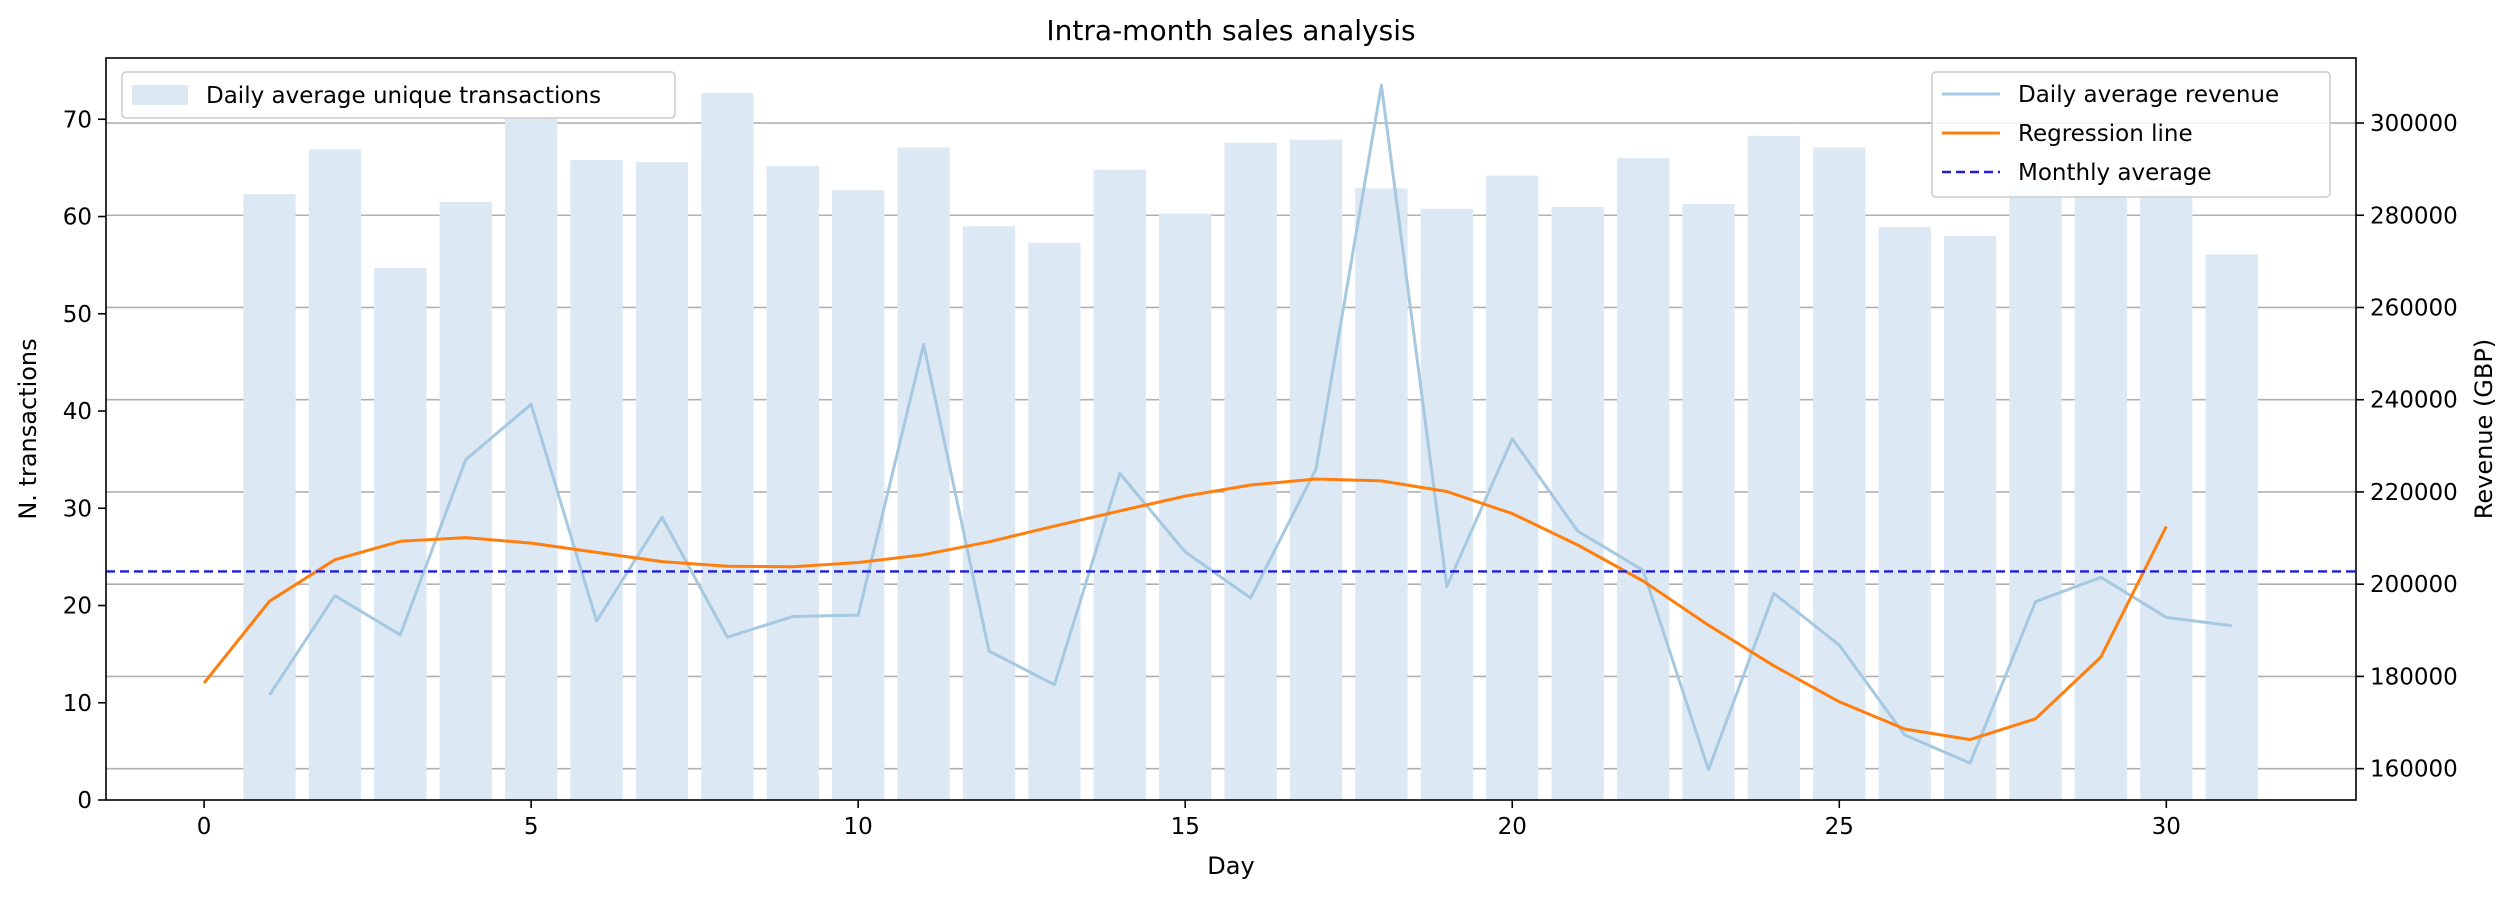 Image resolution: width=2516 pixels, height=898 pixels. What do you see at coordinates (160, 95) in the screenshot?
I see `legend-swatch-bars` at bounding box center [160, 95].